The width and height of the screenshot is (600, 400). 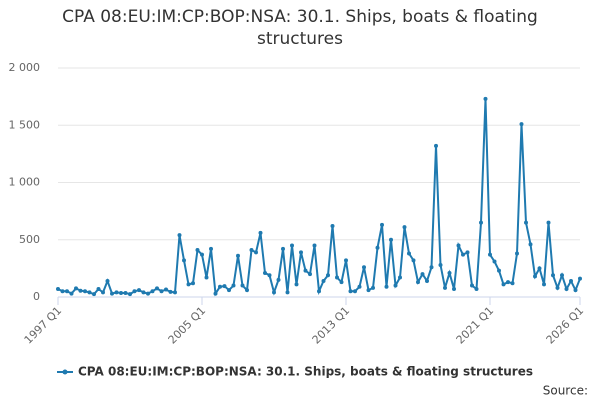 What do you see at coordinates (565, 391) in the screenshot?
I see `source-label: Source:` at bounding box center [565, 391].